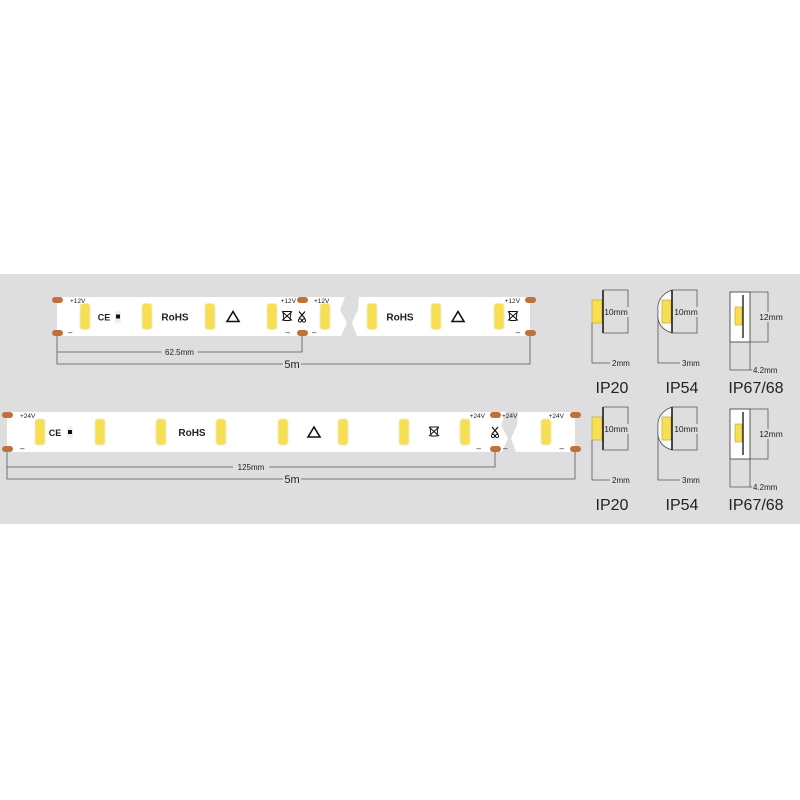  I want to click on led-strip-24v: CE RoHS +24V +24V +24V +24V – – – – 125mm 5m, so click(291, 449).